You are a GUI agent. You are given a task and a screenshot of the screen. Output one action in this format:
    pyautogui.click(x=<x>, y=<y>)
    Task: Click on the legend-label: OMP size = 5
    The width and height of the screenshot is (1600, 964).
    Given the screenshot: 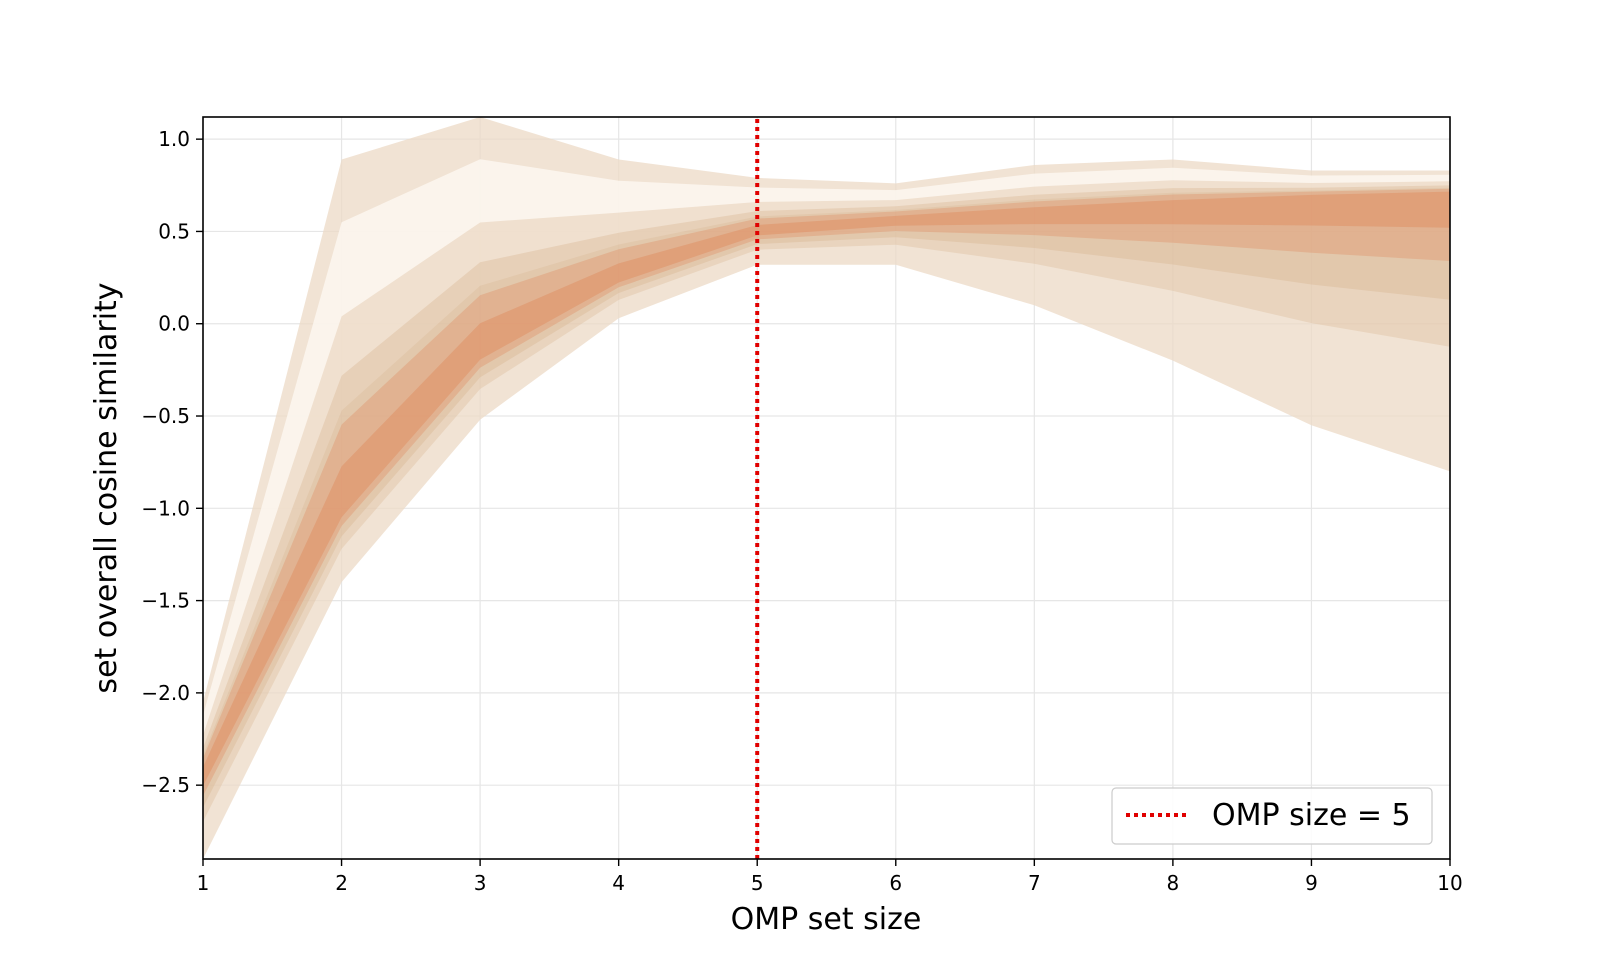 What is the action you would take?
    pyautogui.click(x=1311, y=815)
    